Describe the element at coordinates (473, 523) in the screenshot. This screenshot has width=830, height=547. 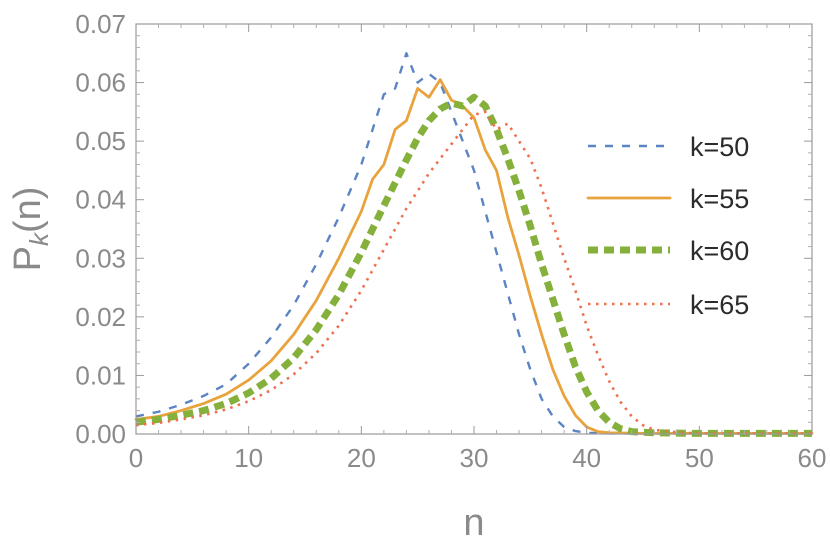
I see `x-axis-title: n` at that location.